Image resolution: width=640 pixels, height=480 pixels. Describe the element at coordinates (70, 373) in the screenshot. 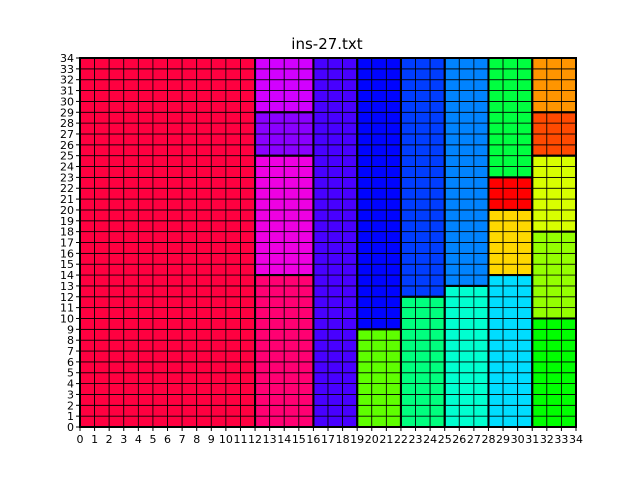

I see `y-tick-label: 5` at that location.